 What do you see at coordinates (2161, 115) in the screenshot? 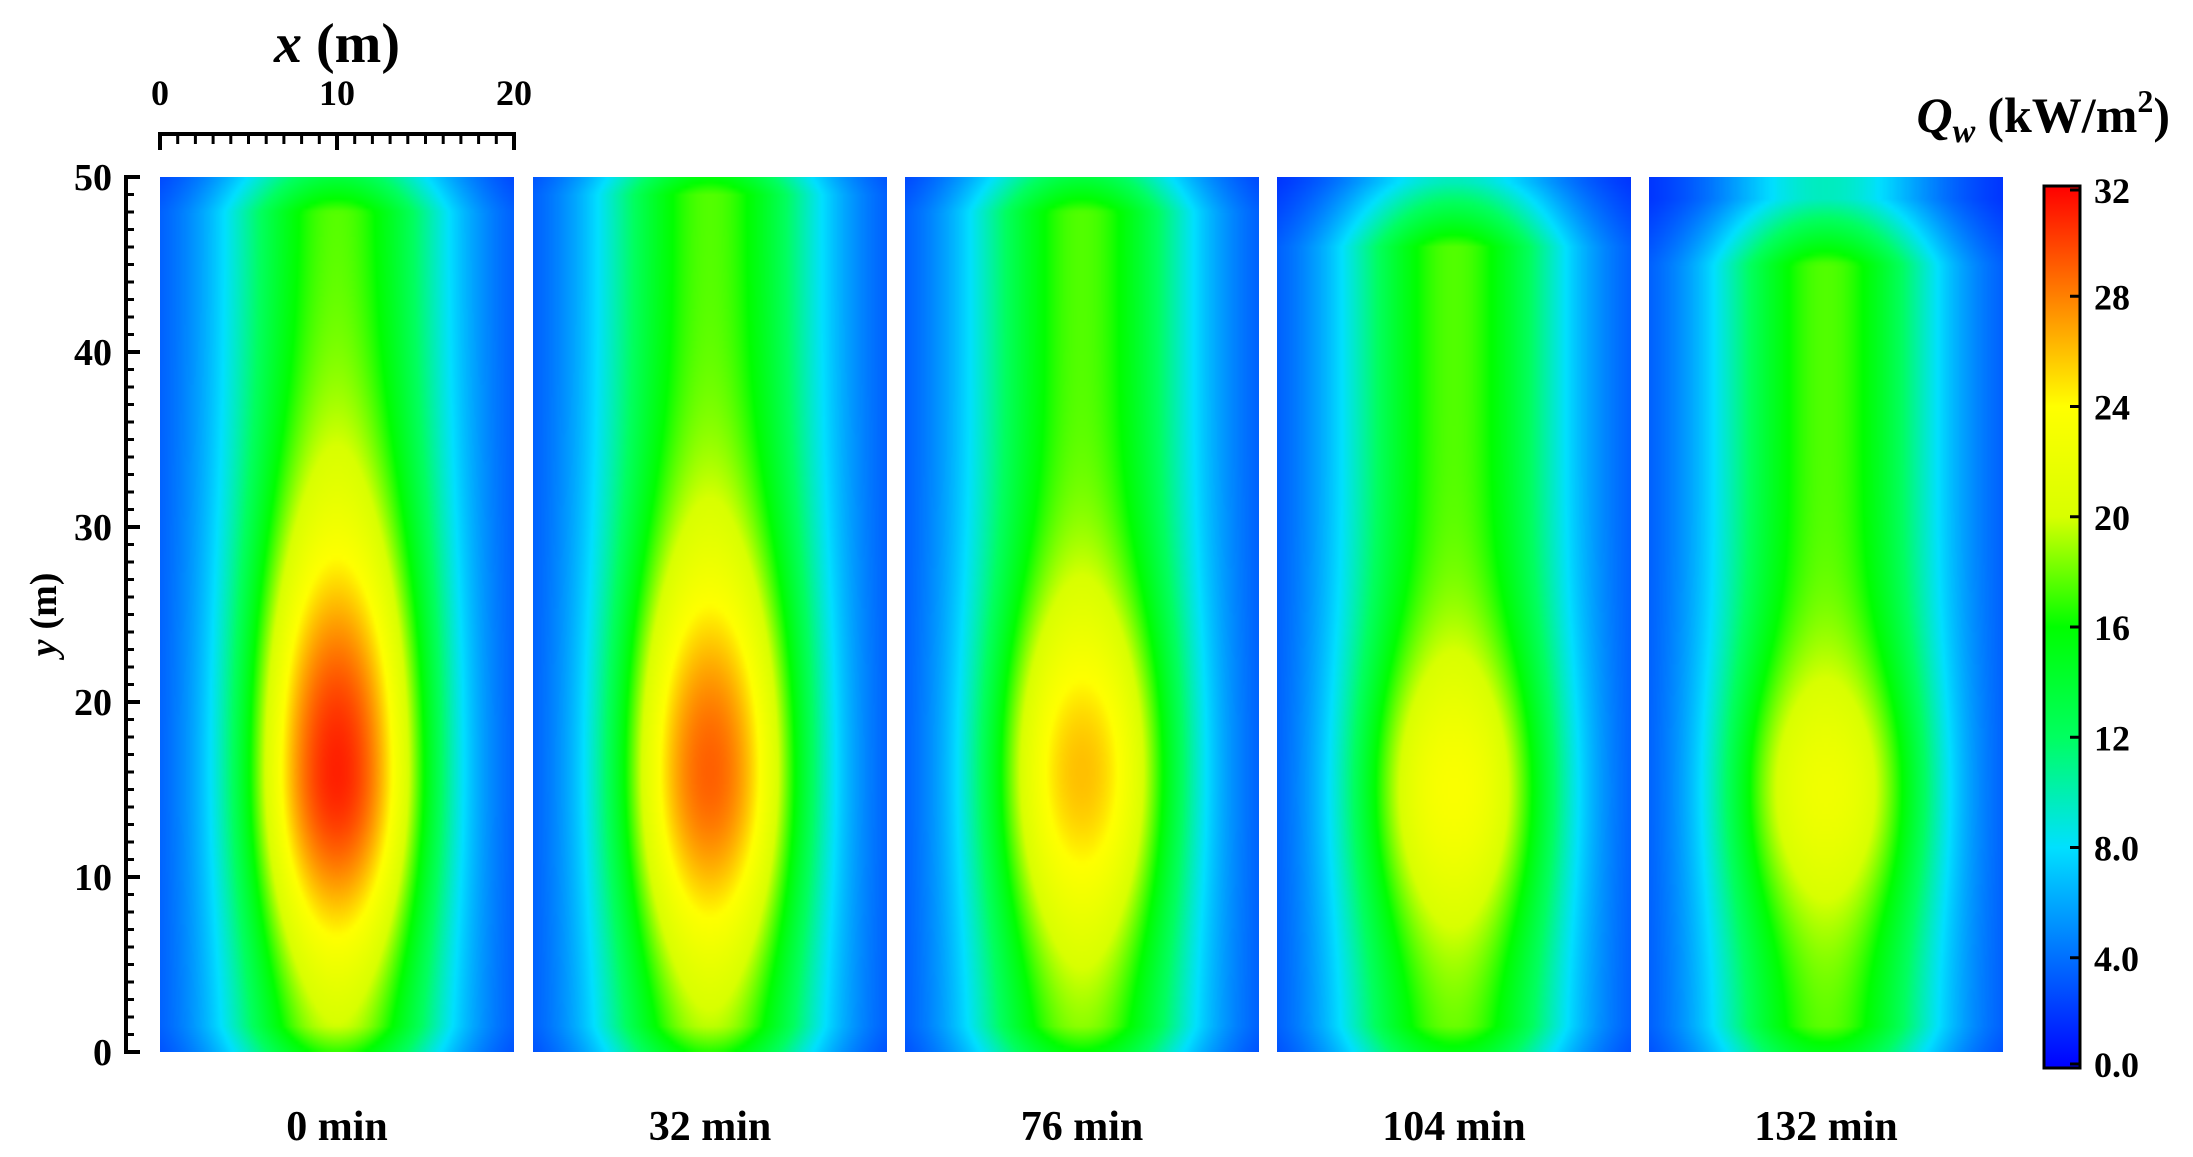
I see `colorbar-close: )` at bounding box center [2161, 115].